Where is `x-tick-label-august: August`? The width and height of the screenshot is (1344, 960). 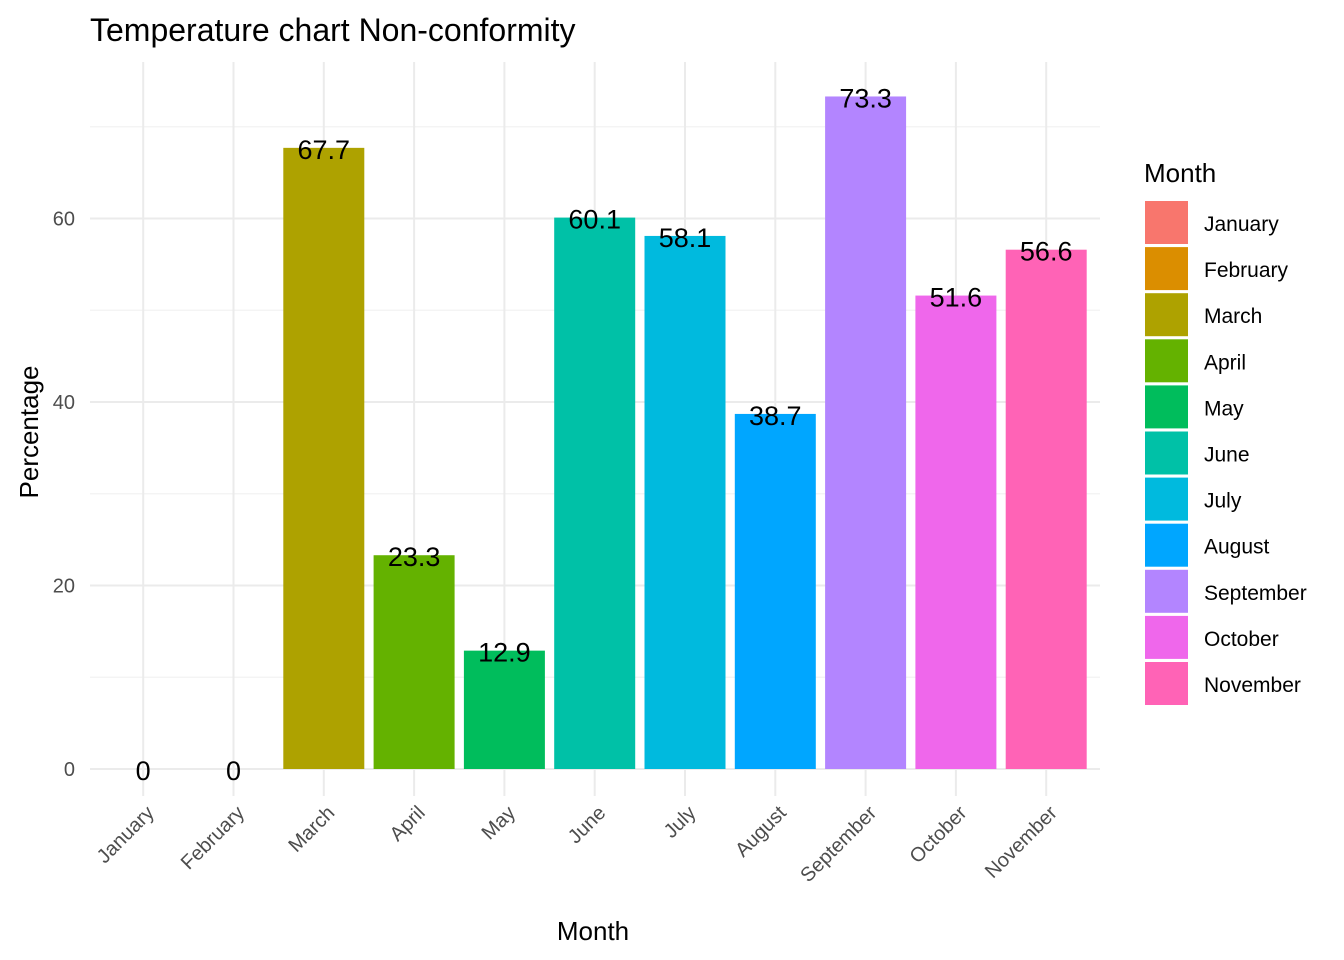 x-tick-label-august: August is located at coordinates (761, 832).